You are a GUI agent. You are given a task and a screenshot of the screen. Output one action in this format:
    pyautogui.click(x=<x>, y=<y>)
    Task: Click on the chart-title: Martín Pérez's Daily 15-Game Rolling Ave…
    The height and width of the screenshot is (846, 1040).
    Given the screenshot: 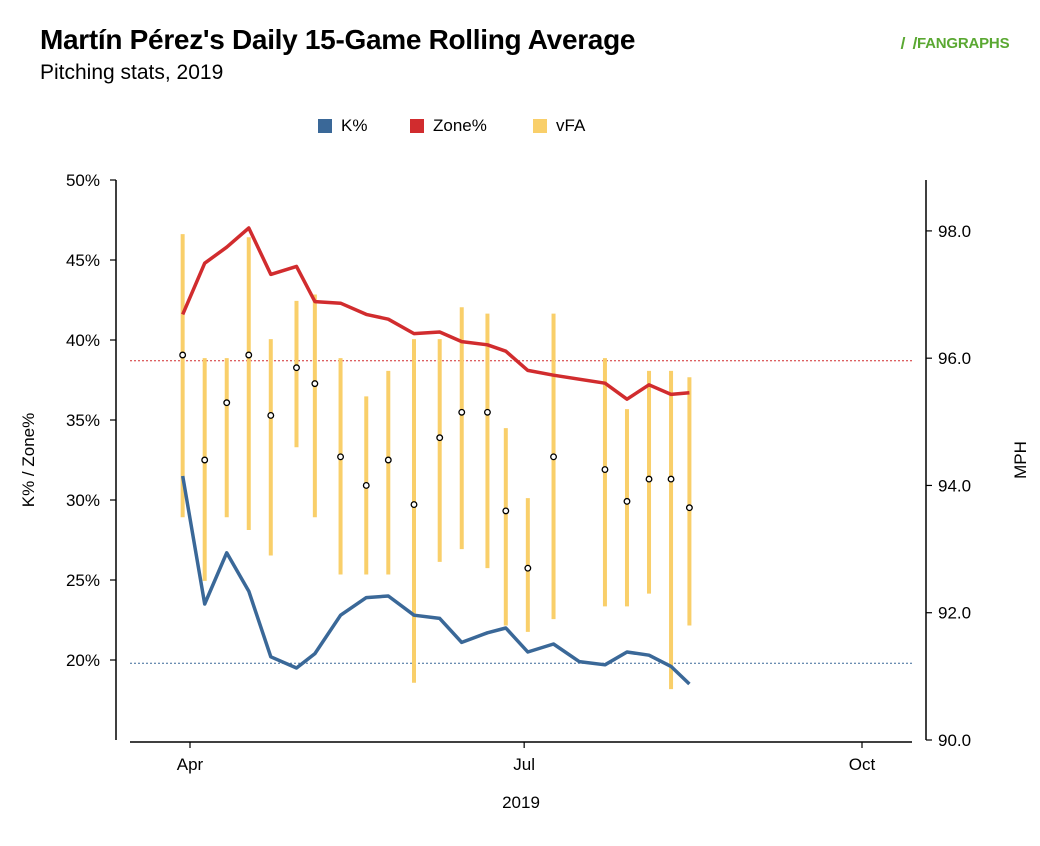 What is the action you would take?
    pyautogui.click(x=338, y=39)
    